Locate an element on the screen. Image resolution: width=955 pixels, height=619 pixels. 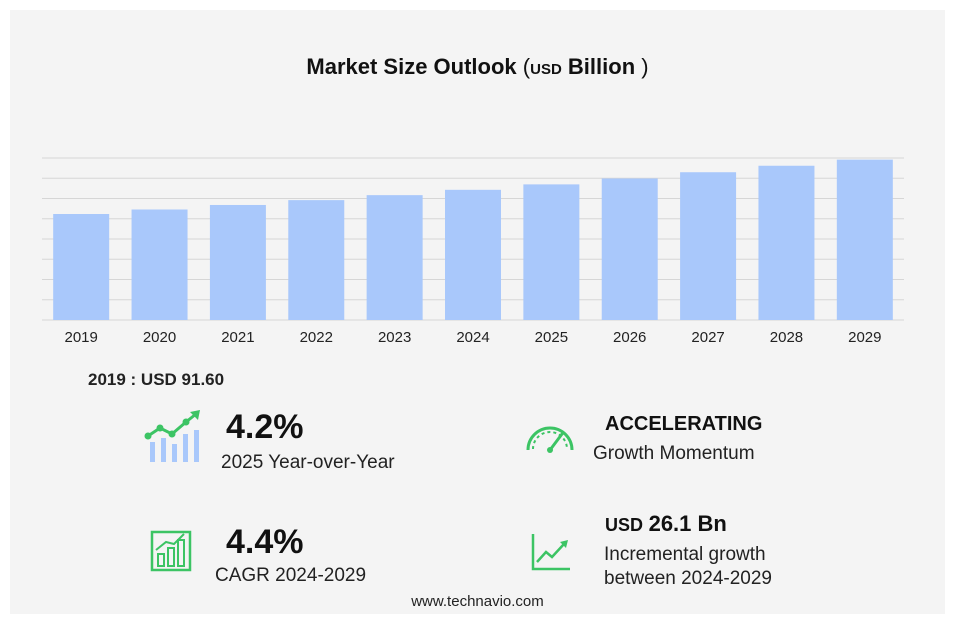
trend-chart-icon is located at coordinates (172, 436).